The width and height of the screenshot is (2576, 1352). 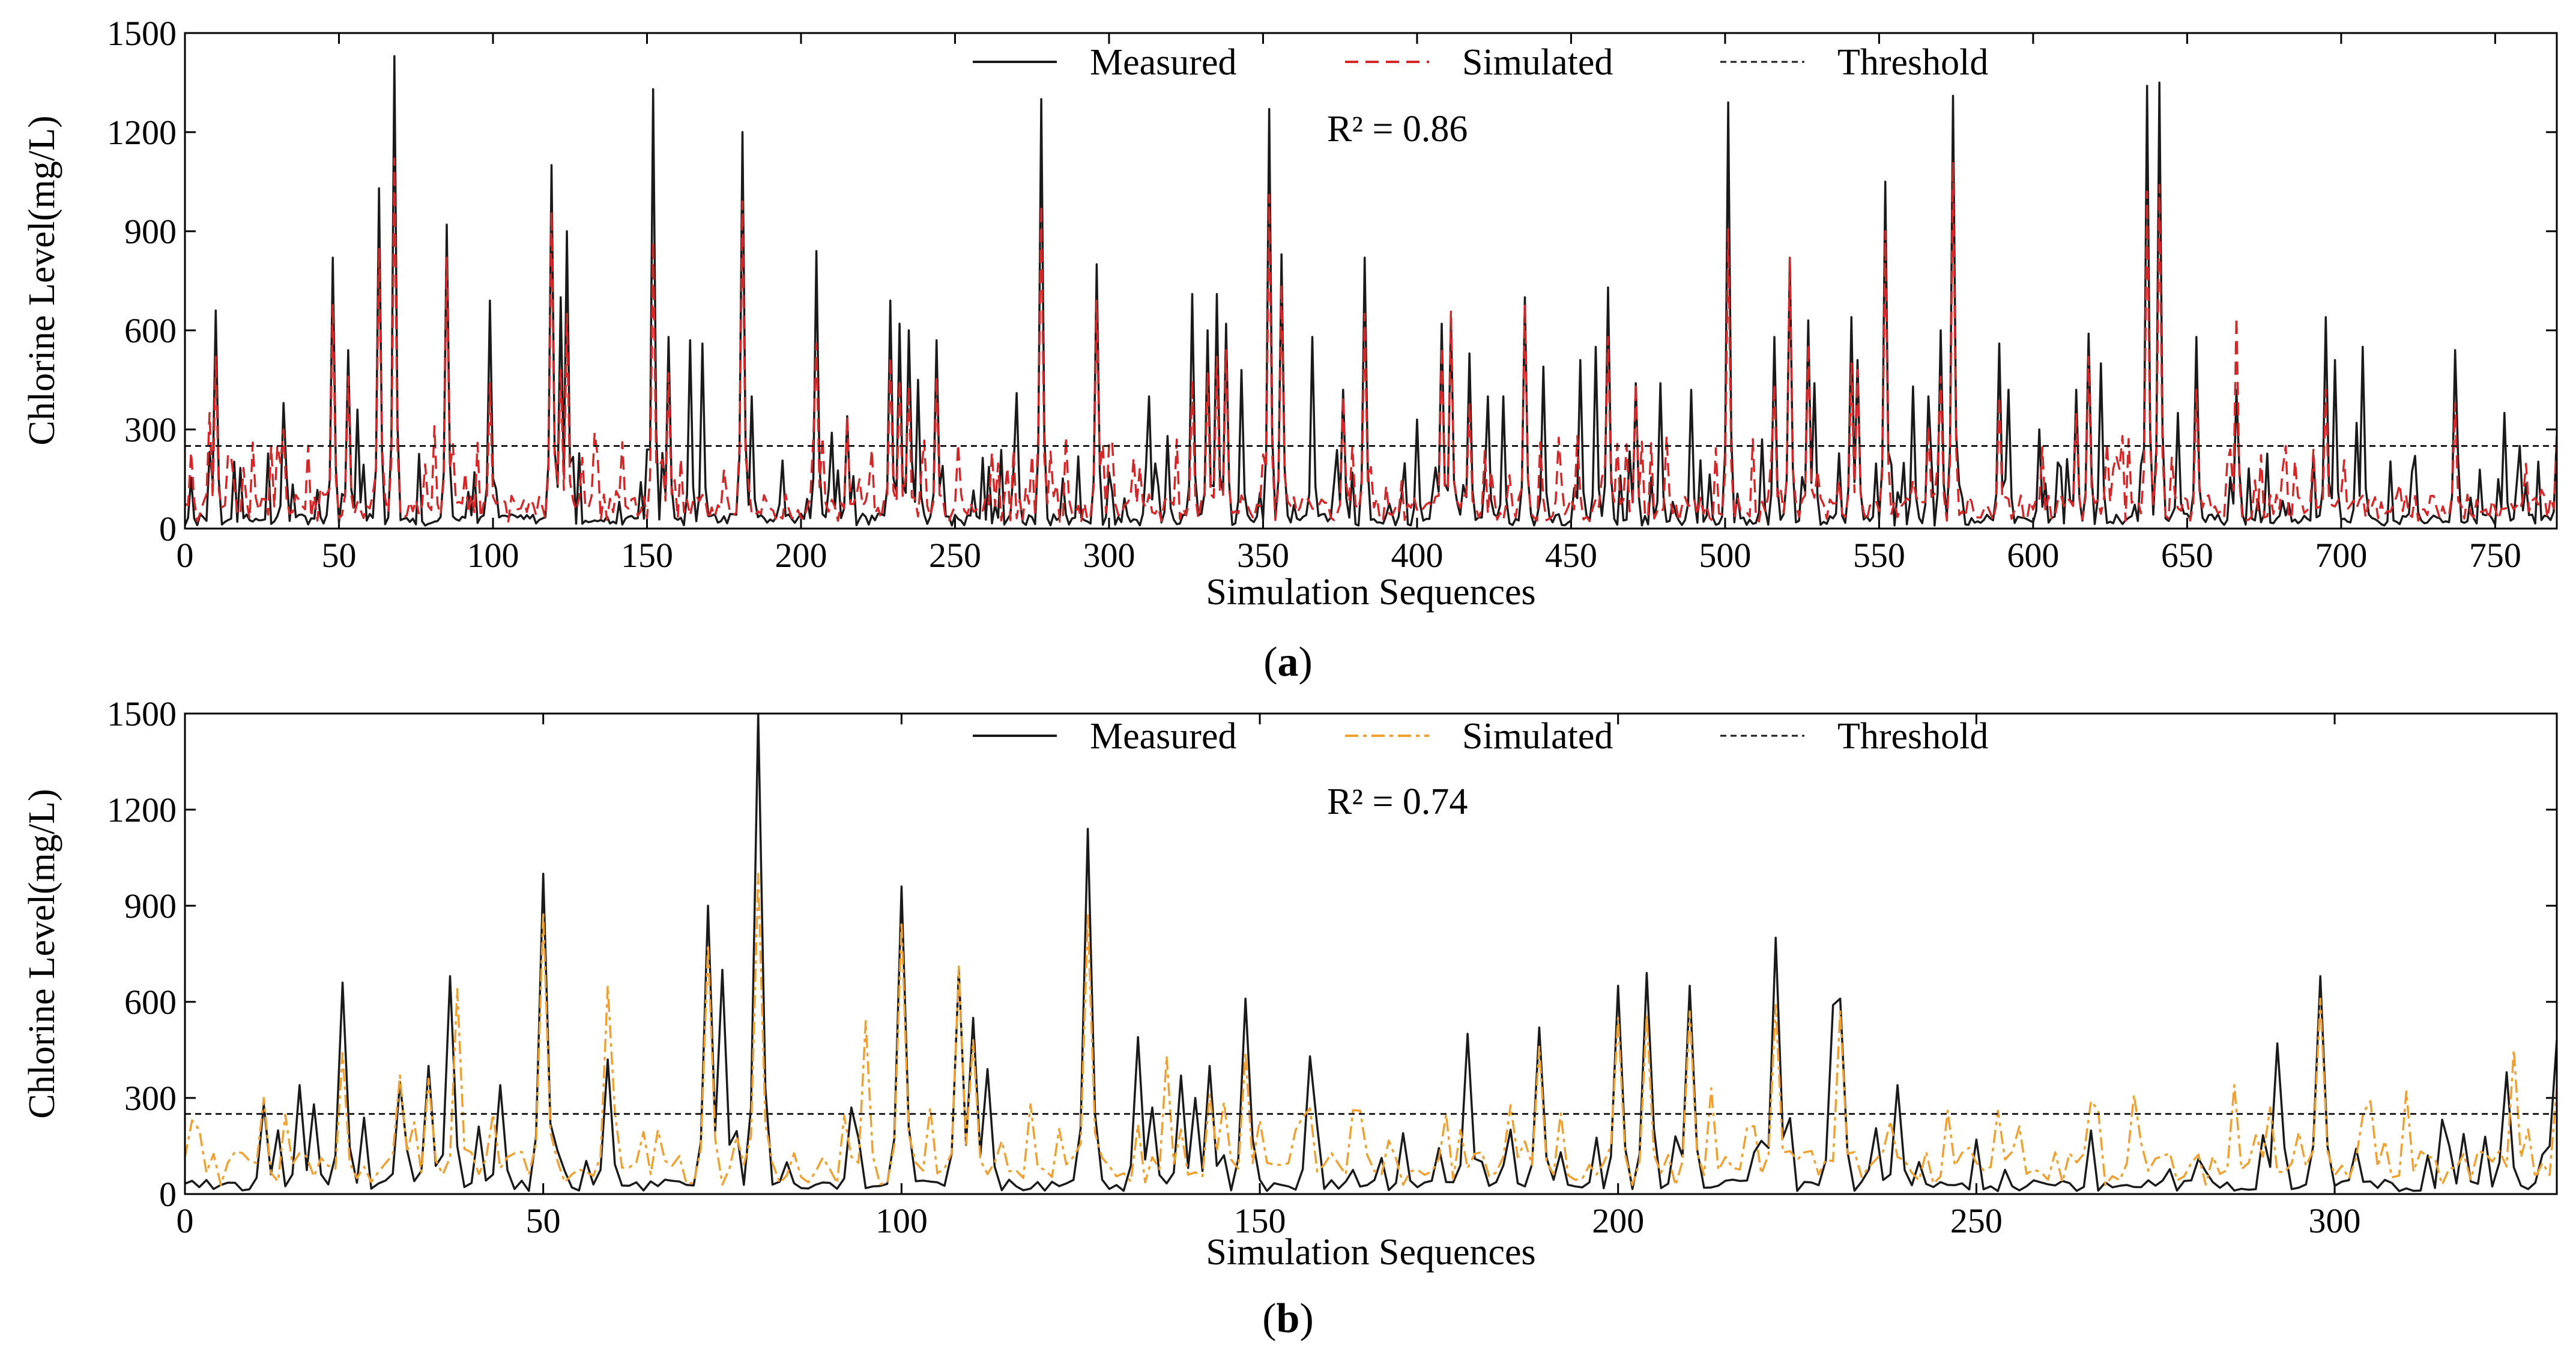 What do you see at coordinates (142, 713) in the screenshot?
I see `panel-b-ytick-label-5: 1500` at bounding box center [142, 713].